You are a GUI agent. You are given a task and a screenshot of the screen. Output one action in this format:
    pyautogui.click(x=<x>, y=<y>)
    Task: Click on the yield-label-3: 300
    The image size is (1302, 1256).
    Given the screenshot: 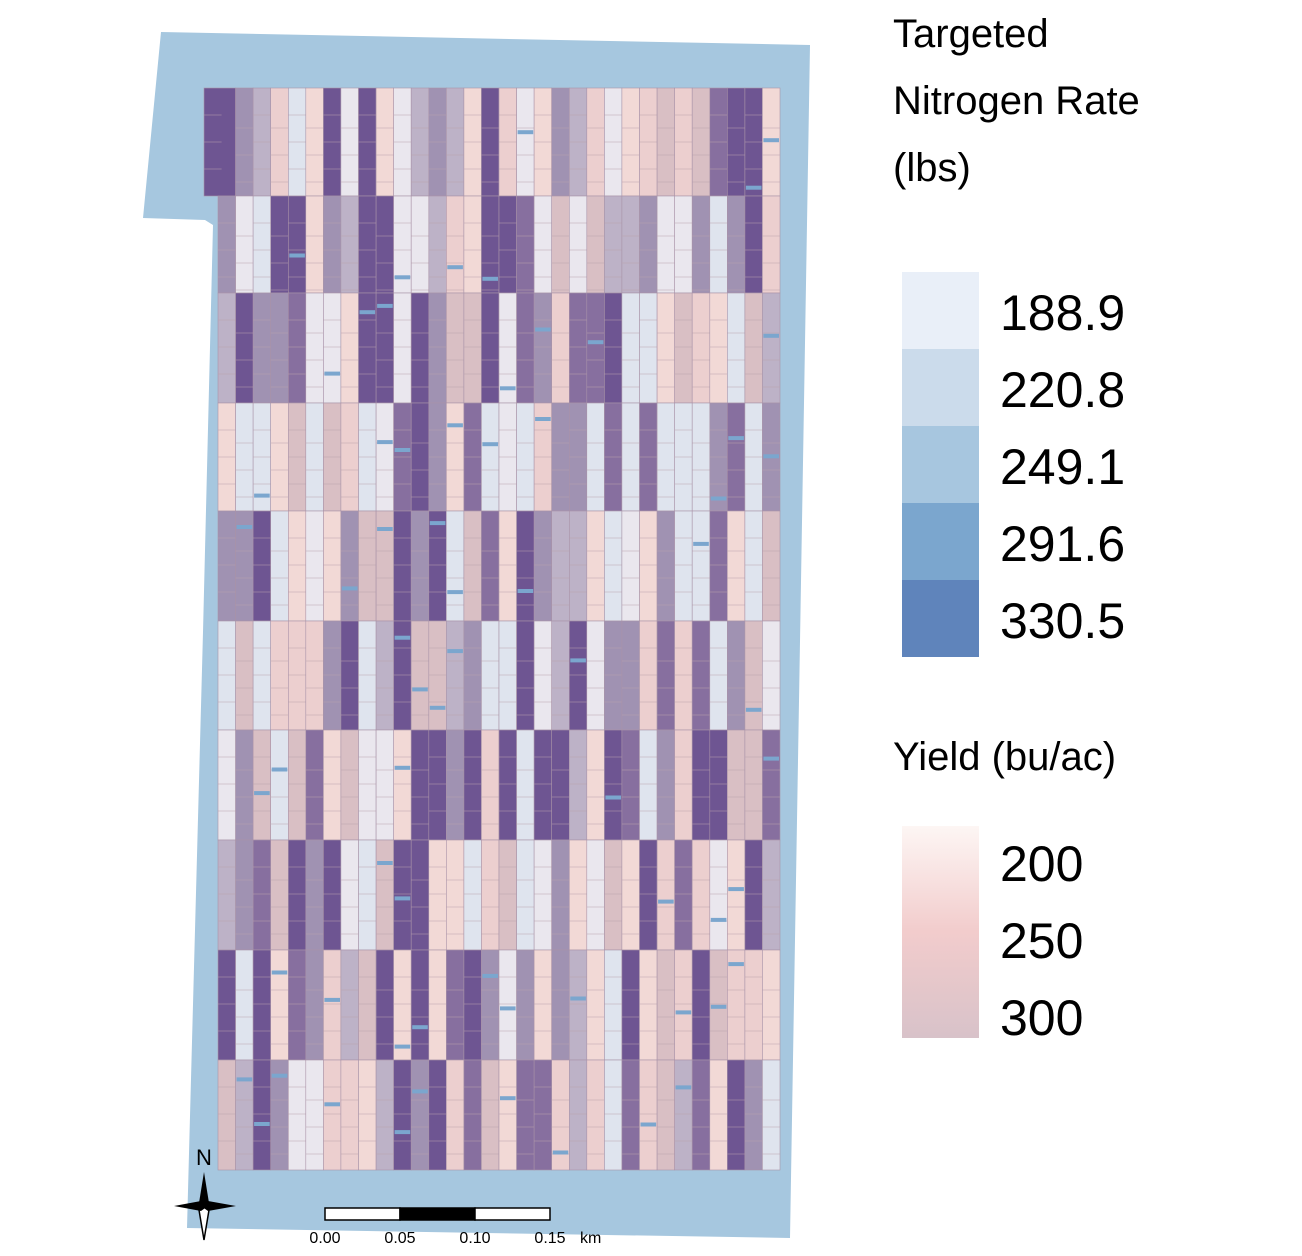 What is the action you would take?
    pyautogui.click(x=1042, y=1018)
    